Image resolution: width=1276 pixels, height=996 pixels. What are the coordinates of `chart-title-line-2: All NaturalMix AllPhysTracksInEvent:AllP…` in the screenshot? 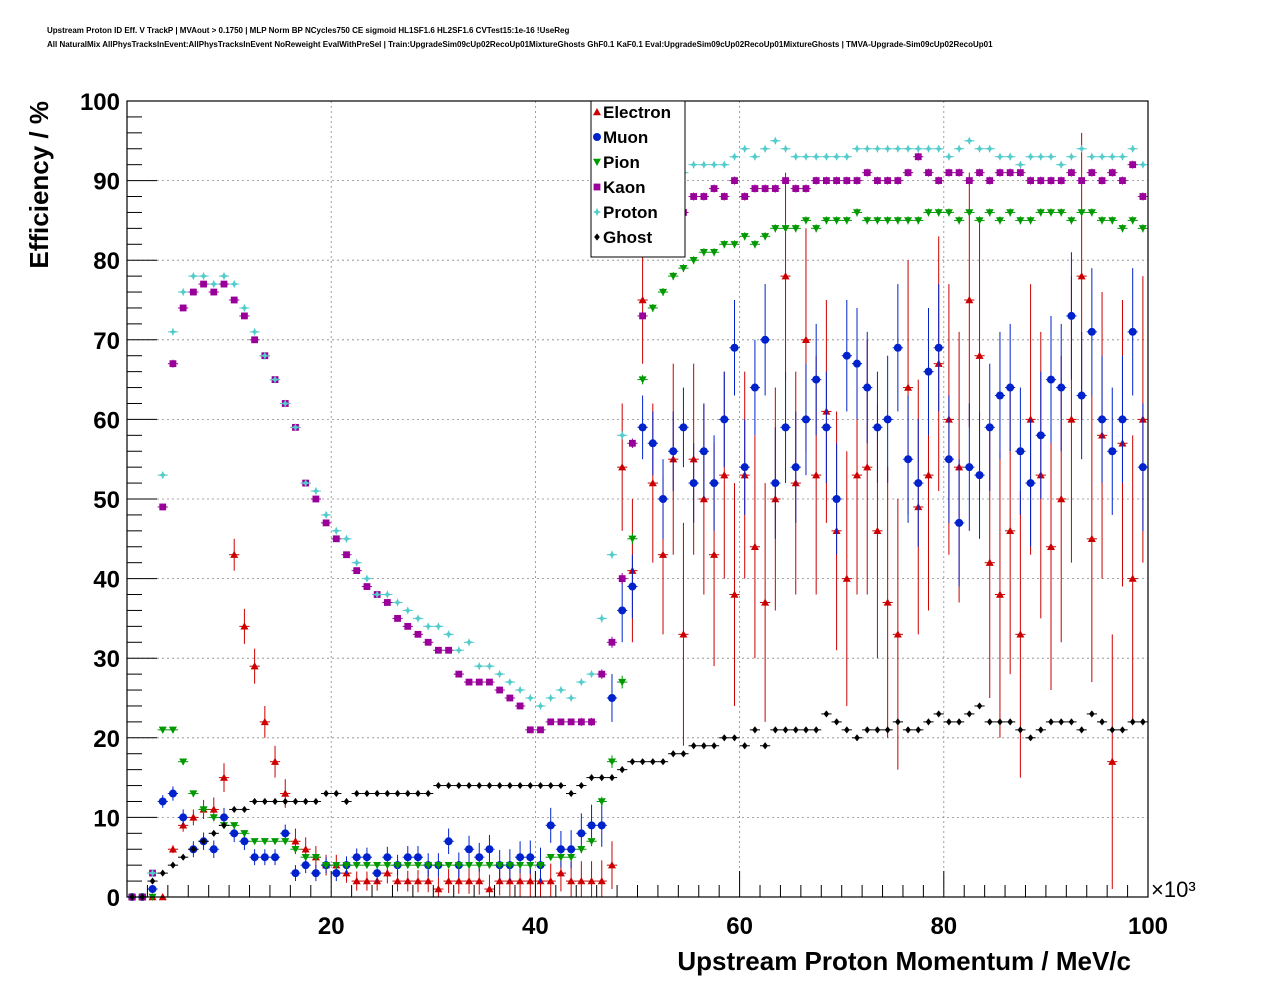 It's located at (520, 44).